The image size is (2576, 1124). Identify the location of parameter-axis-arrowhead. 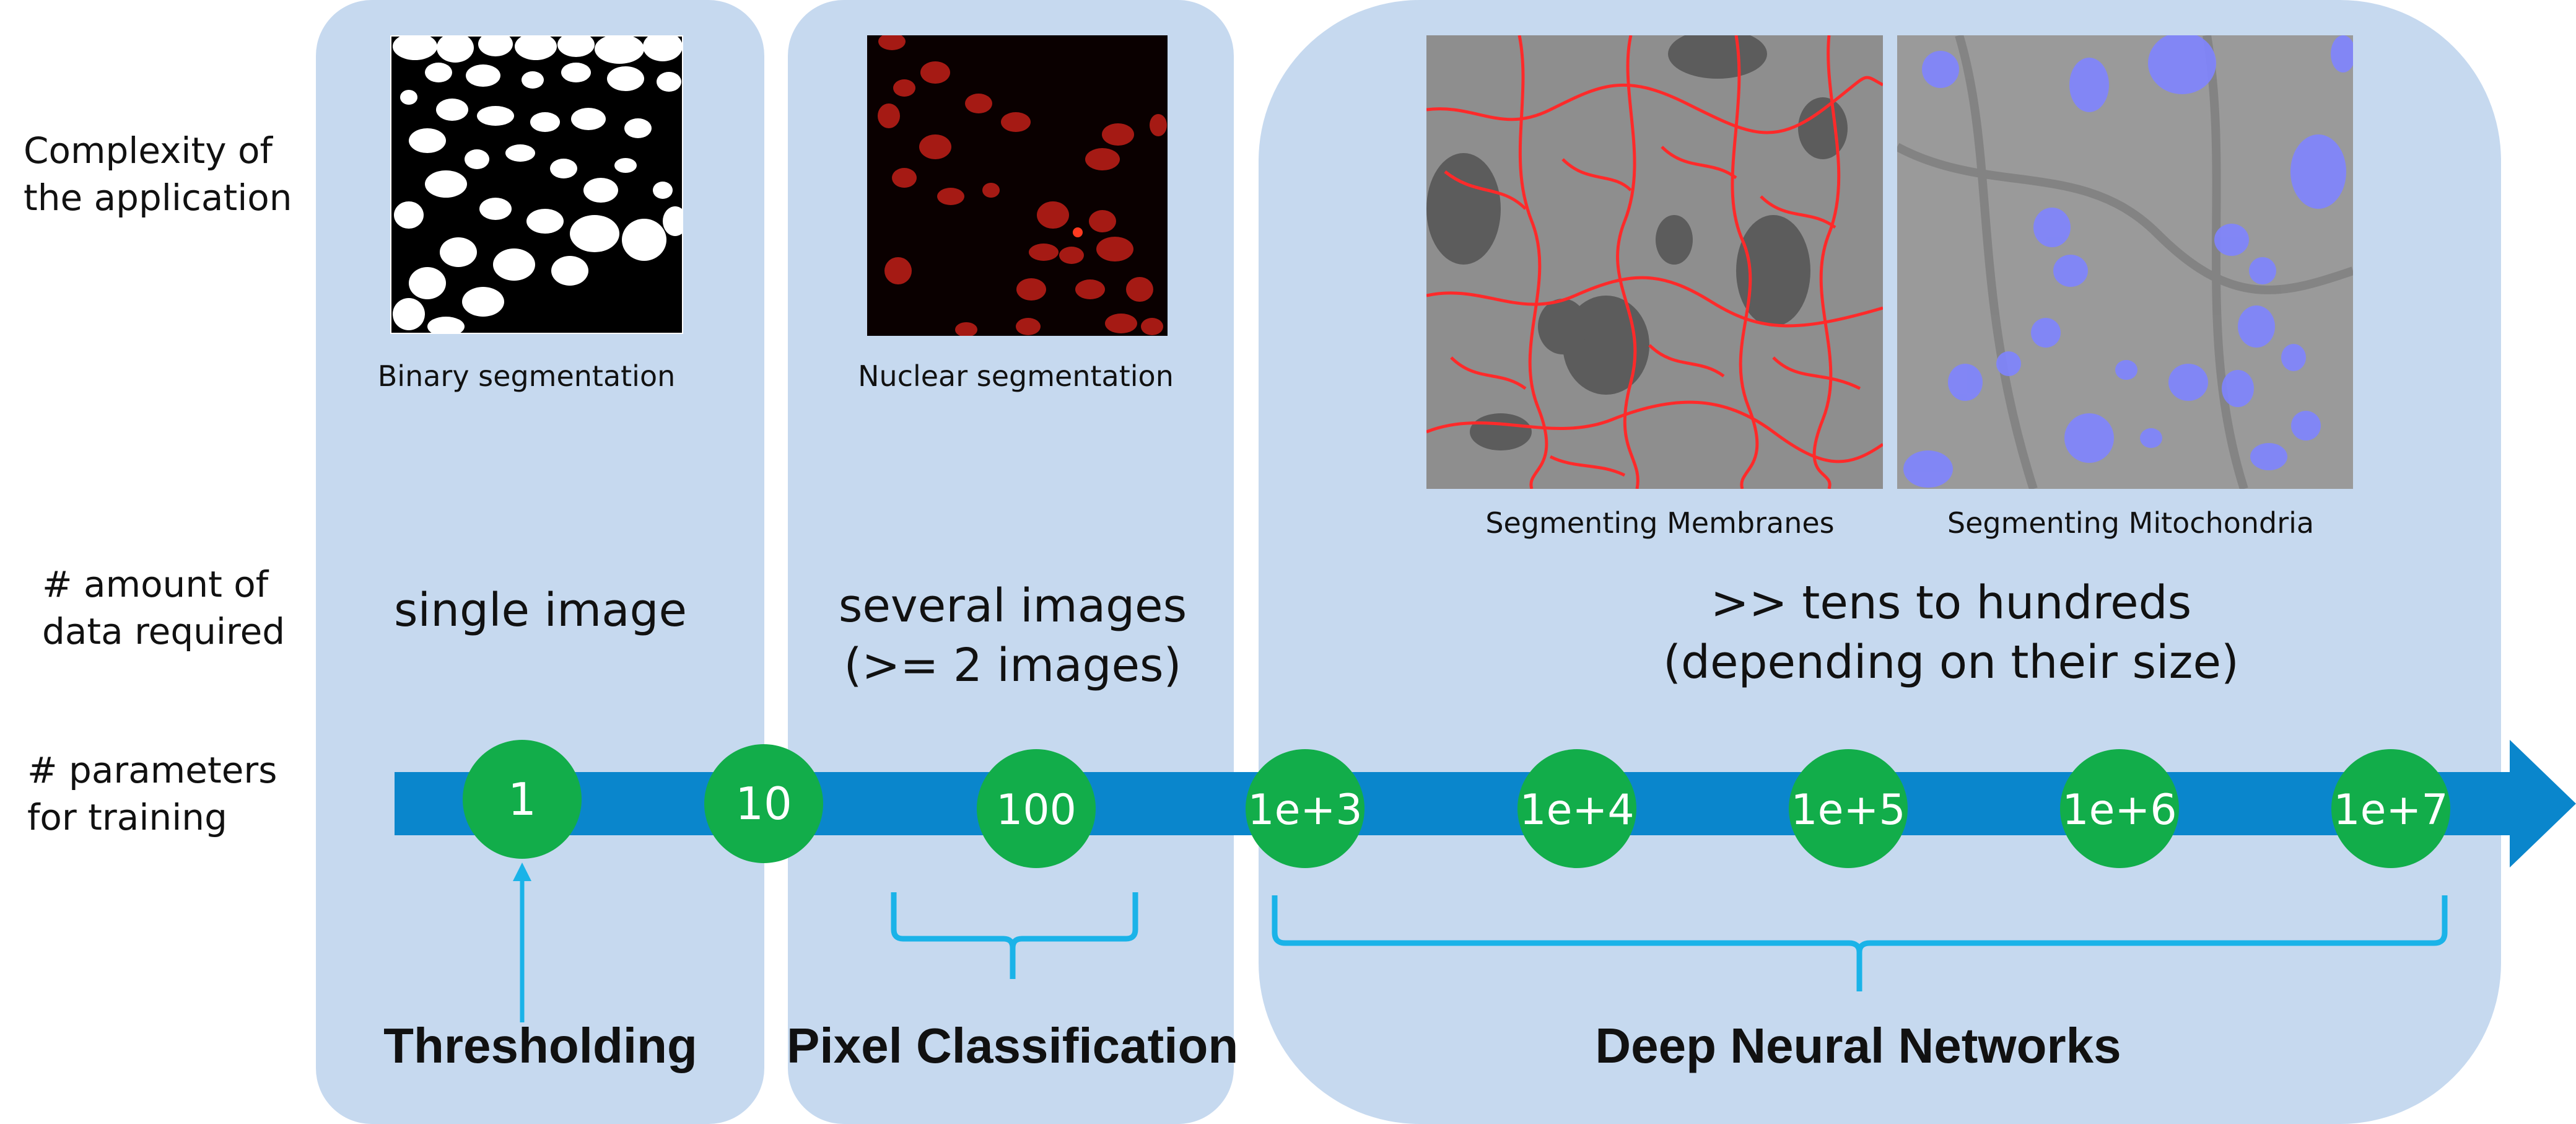
(2543, 803).